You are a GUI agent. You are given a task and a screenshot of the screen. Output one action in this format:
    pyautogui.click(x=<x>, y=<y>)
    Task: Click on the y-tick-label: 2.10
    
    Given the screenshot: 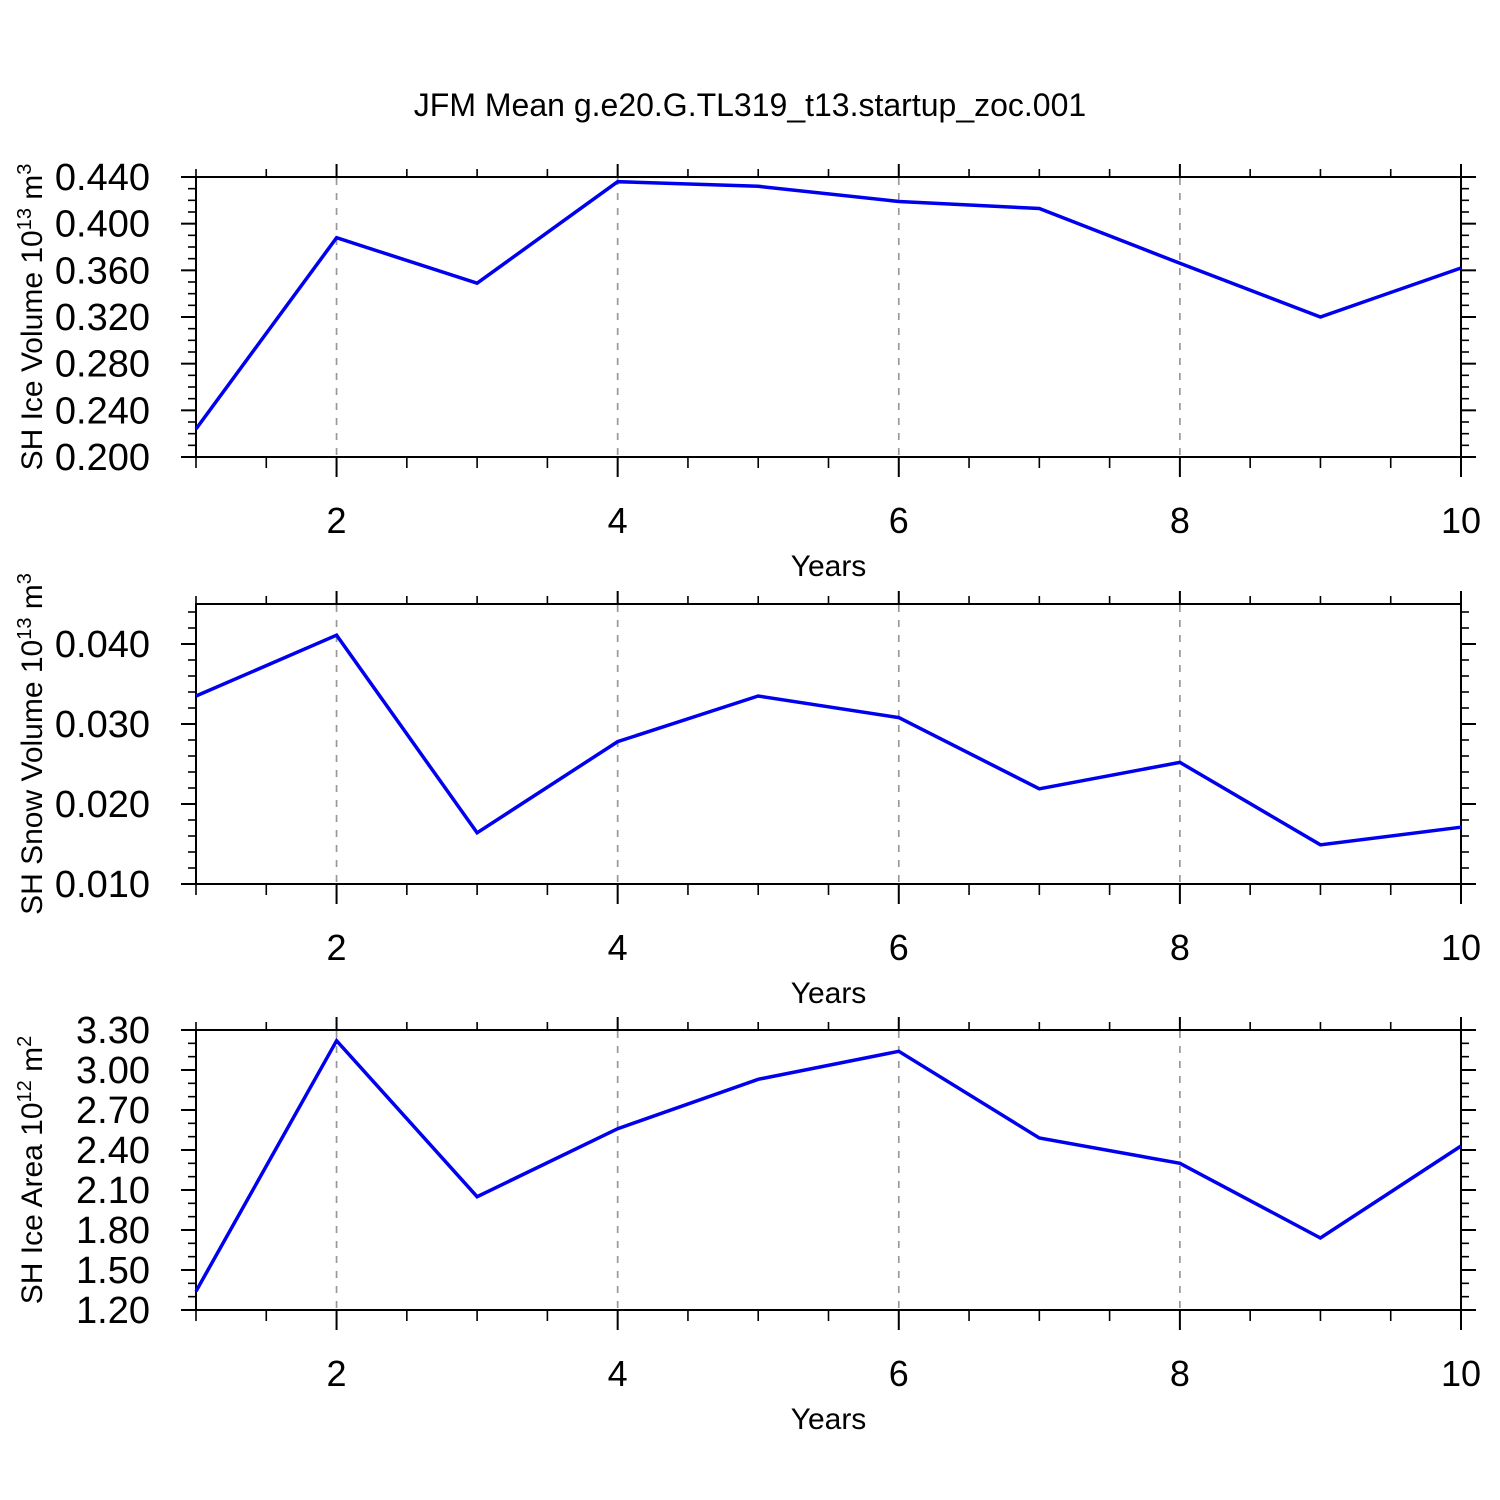 What is the action you would take?
    pyautogui.click(x=113, y=1191)
    